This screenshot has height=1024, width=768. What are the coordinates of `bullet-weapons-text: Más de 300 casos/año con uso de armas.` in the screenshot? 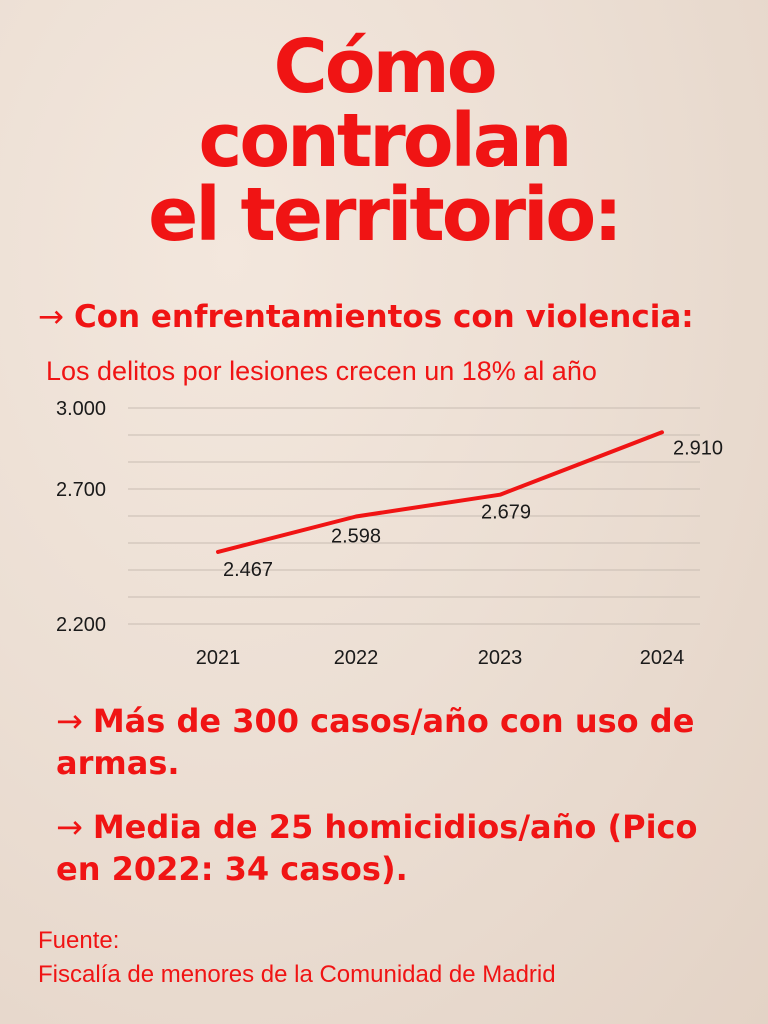 It's located at (375, 742).